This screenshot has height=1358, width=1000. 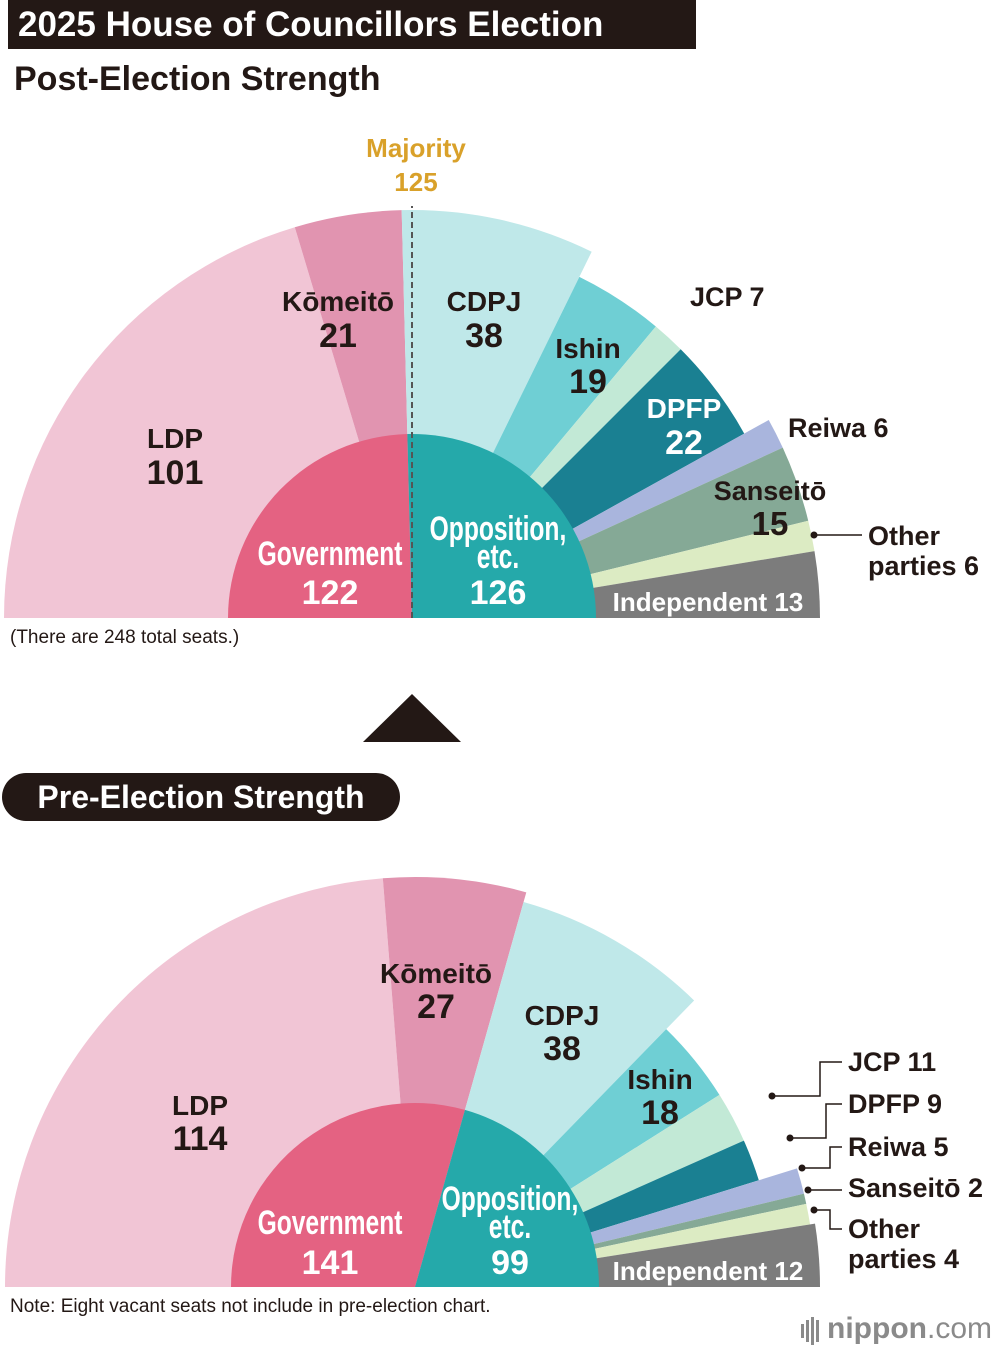 I want to click on post-bloc-value-government: 122, so click(x=330, y=593).